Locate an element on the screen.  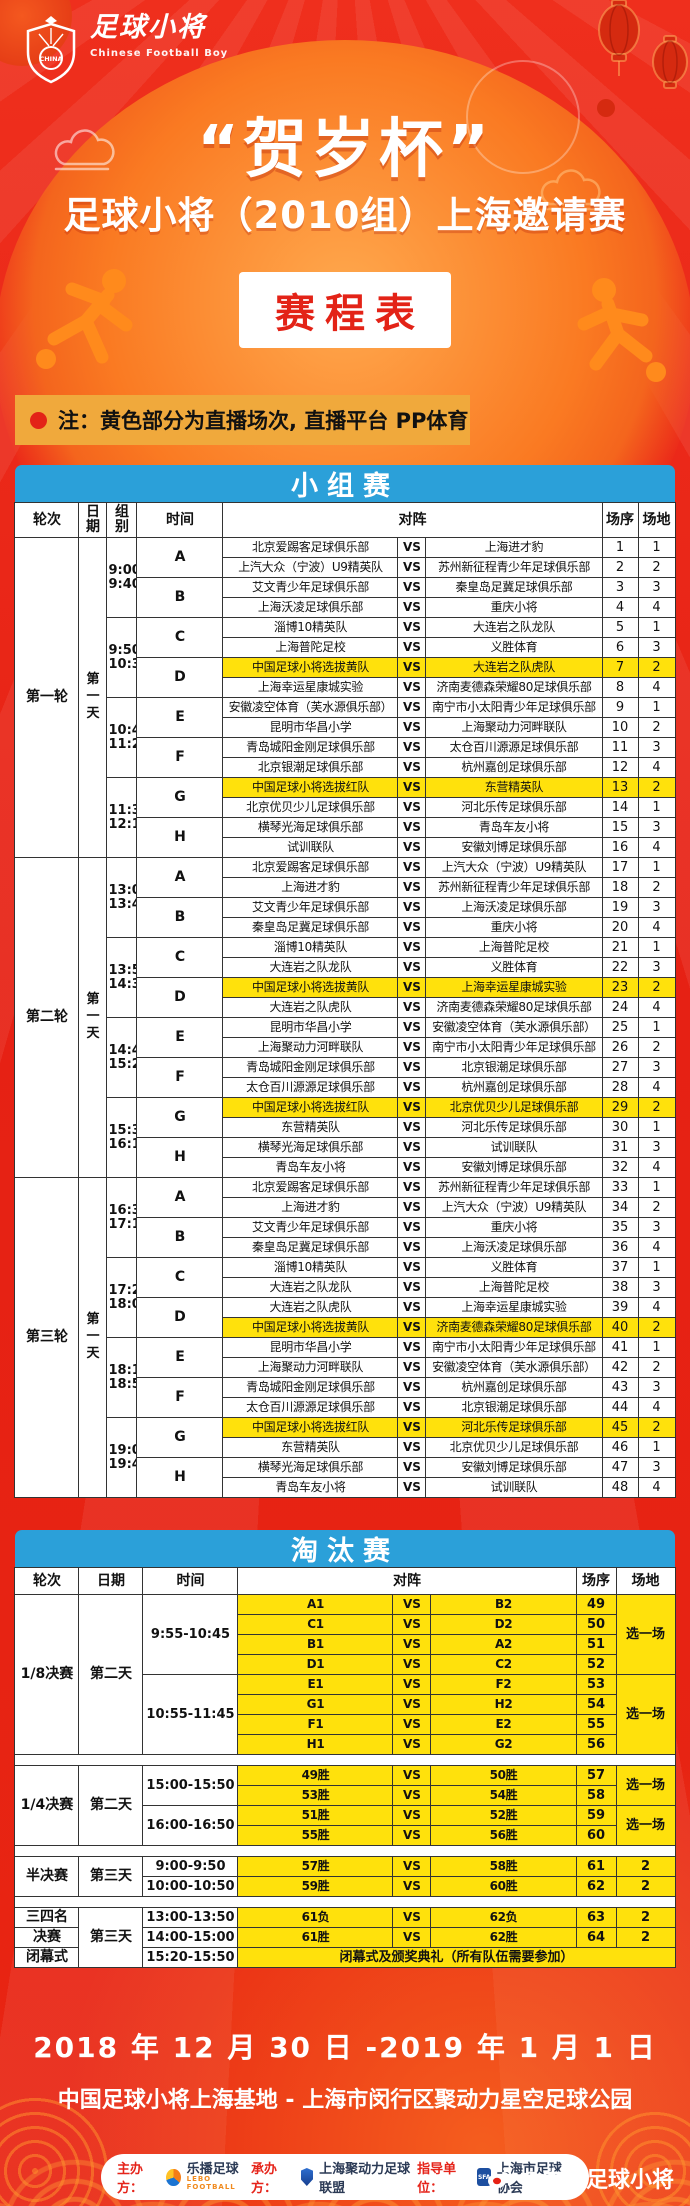
group-match-row: 东营精英队 VS 北京优贝少儿足球俱乐部 46 1 is located at coordinates (345, 1447).